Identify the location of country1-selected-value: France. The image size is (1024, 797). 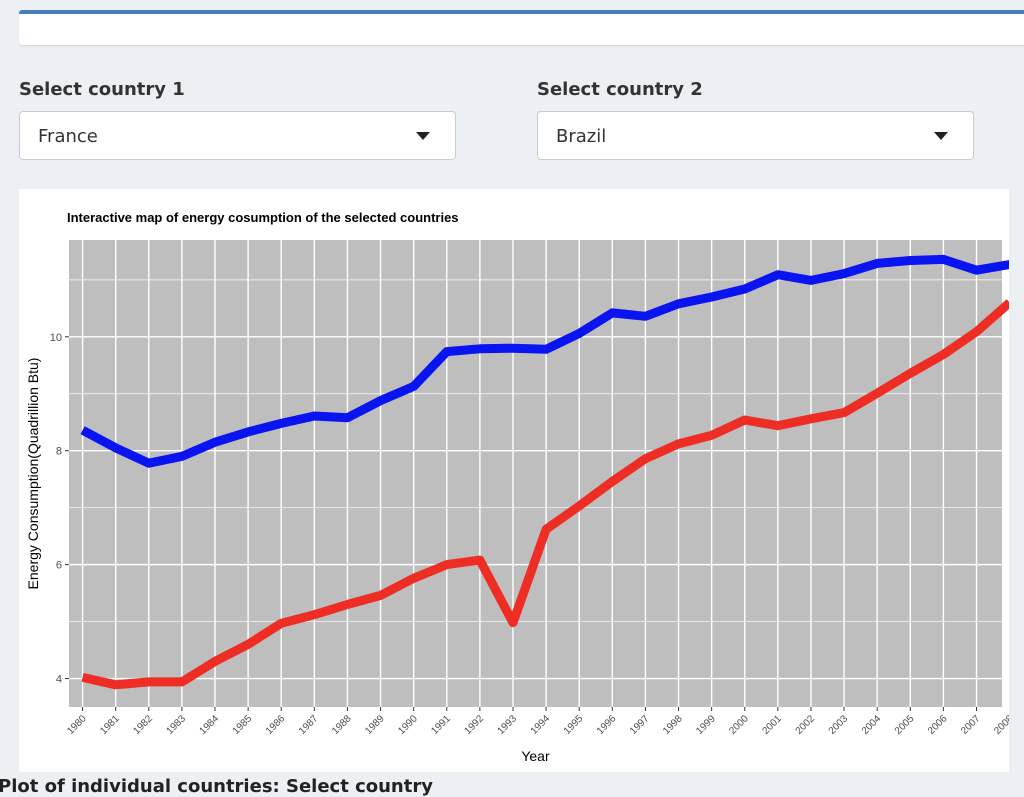
(68, 136).